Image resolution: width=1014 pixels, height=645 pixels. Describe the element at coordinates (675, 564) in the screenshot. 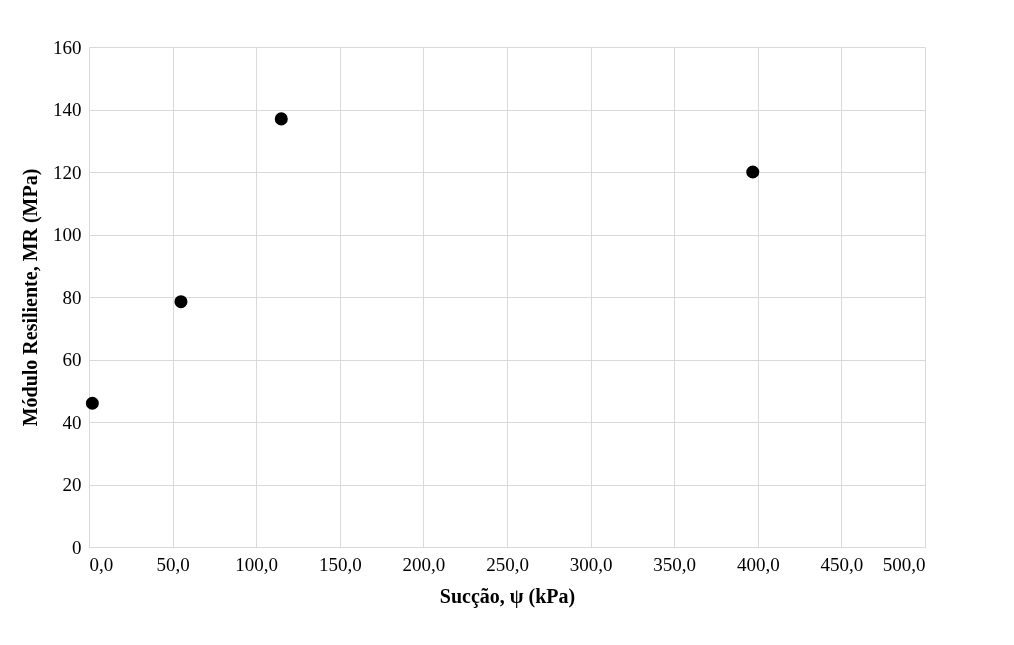

I see `x-tick-label: 350,0` at that location.